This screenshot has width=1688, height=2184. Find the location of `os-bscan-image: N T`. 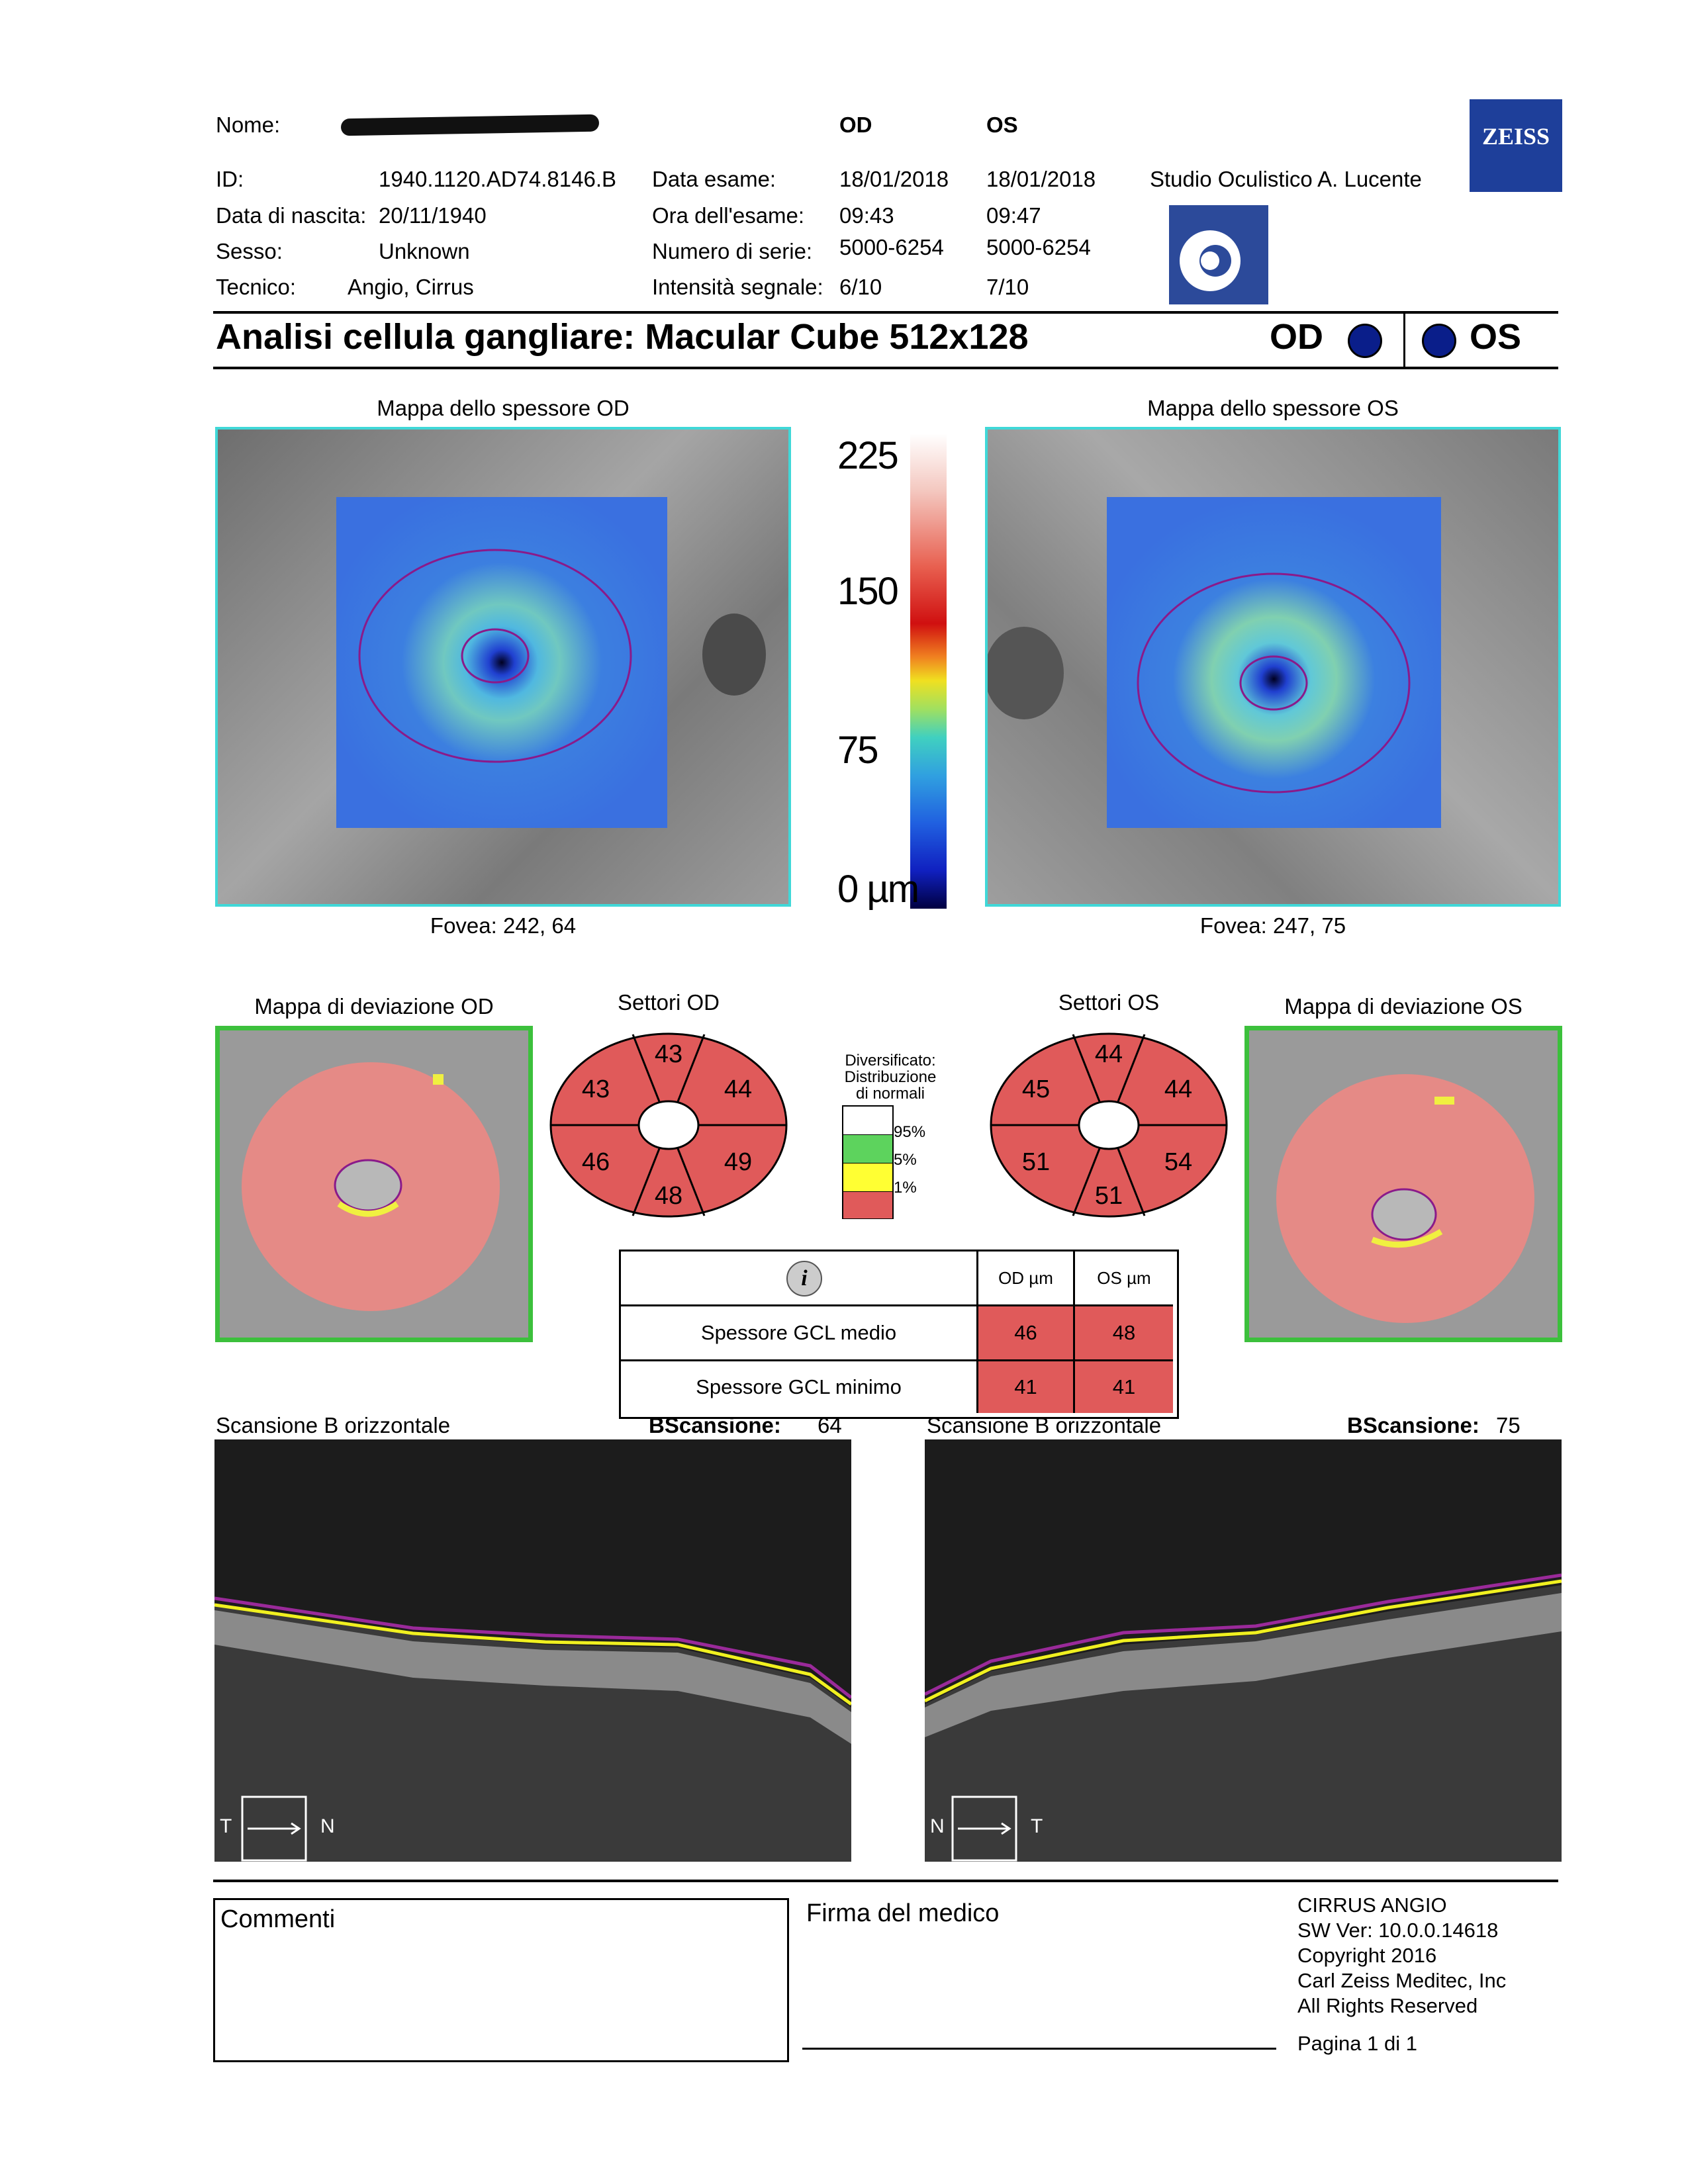

os-bscan-image: N T is located at coordinates (1242, 1650).